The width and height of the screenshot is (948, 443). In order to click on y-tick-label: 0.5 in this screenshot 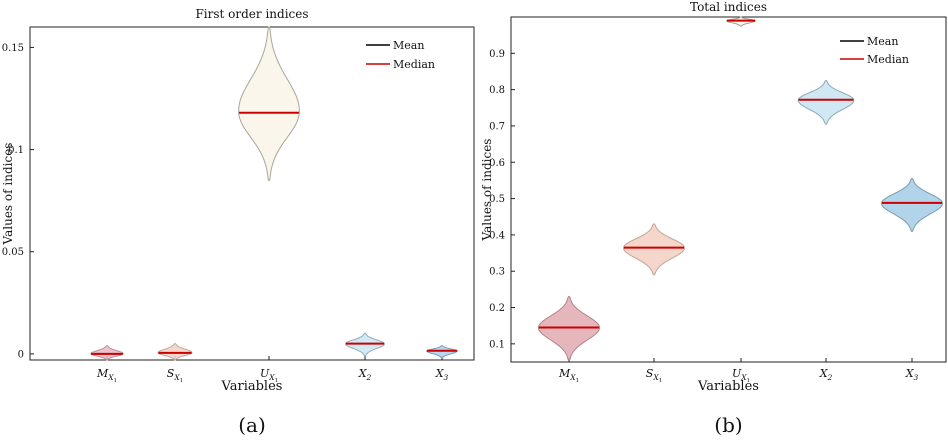, I will do `click(497, 199)`.